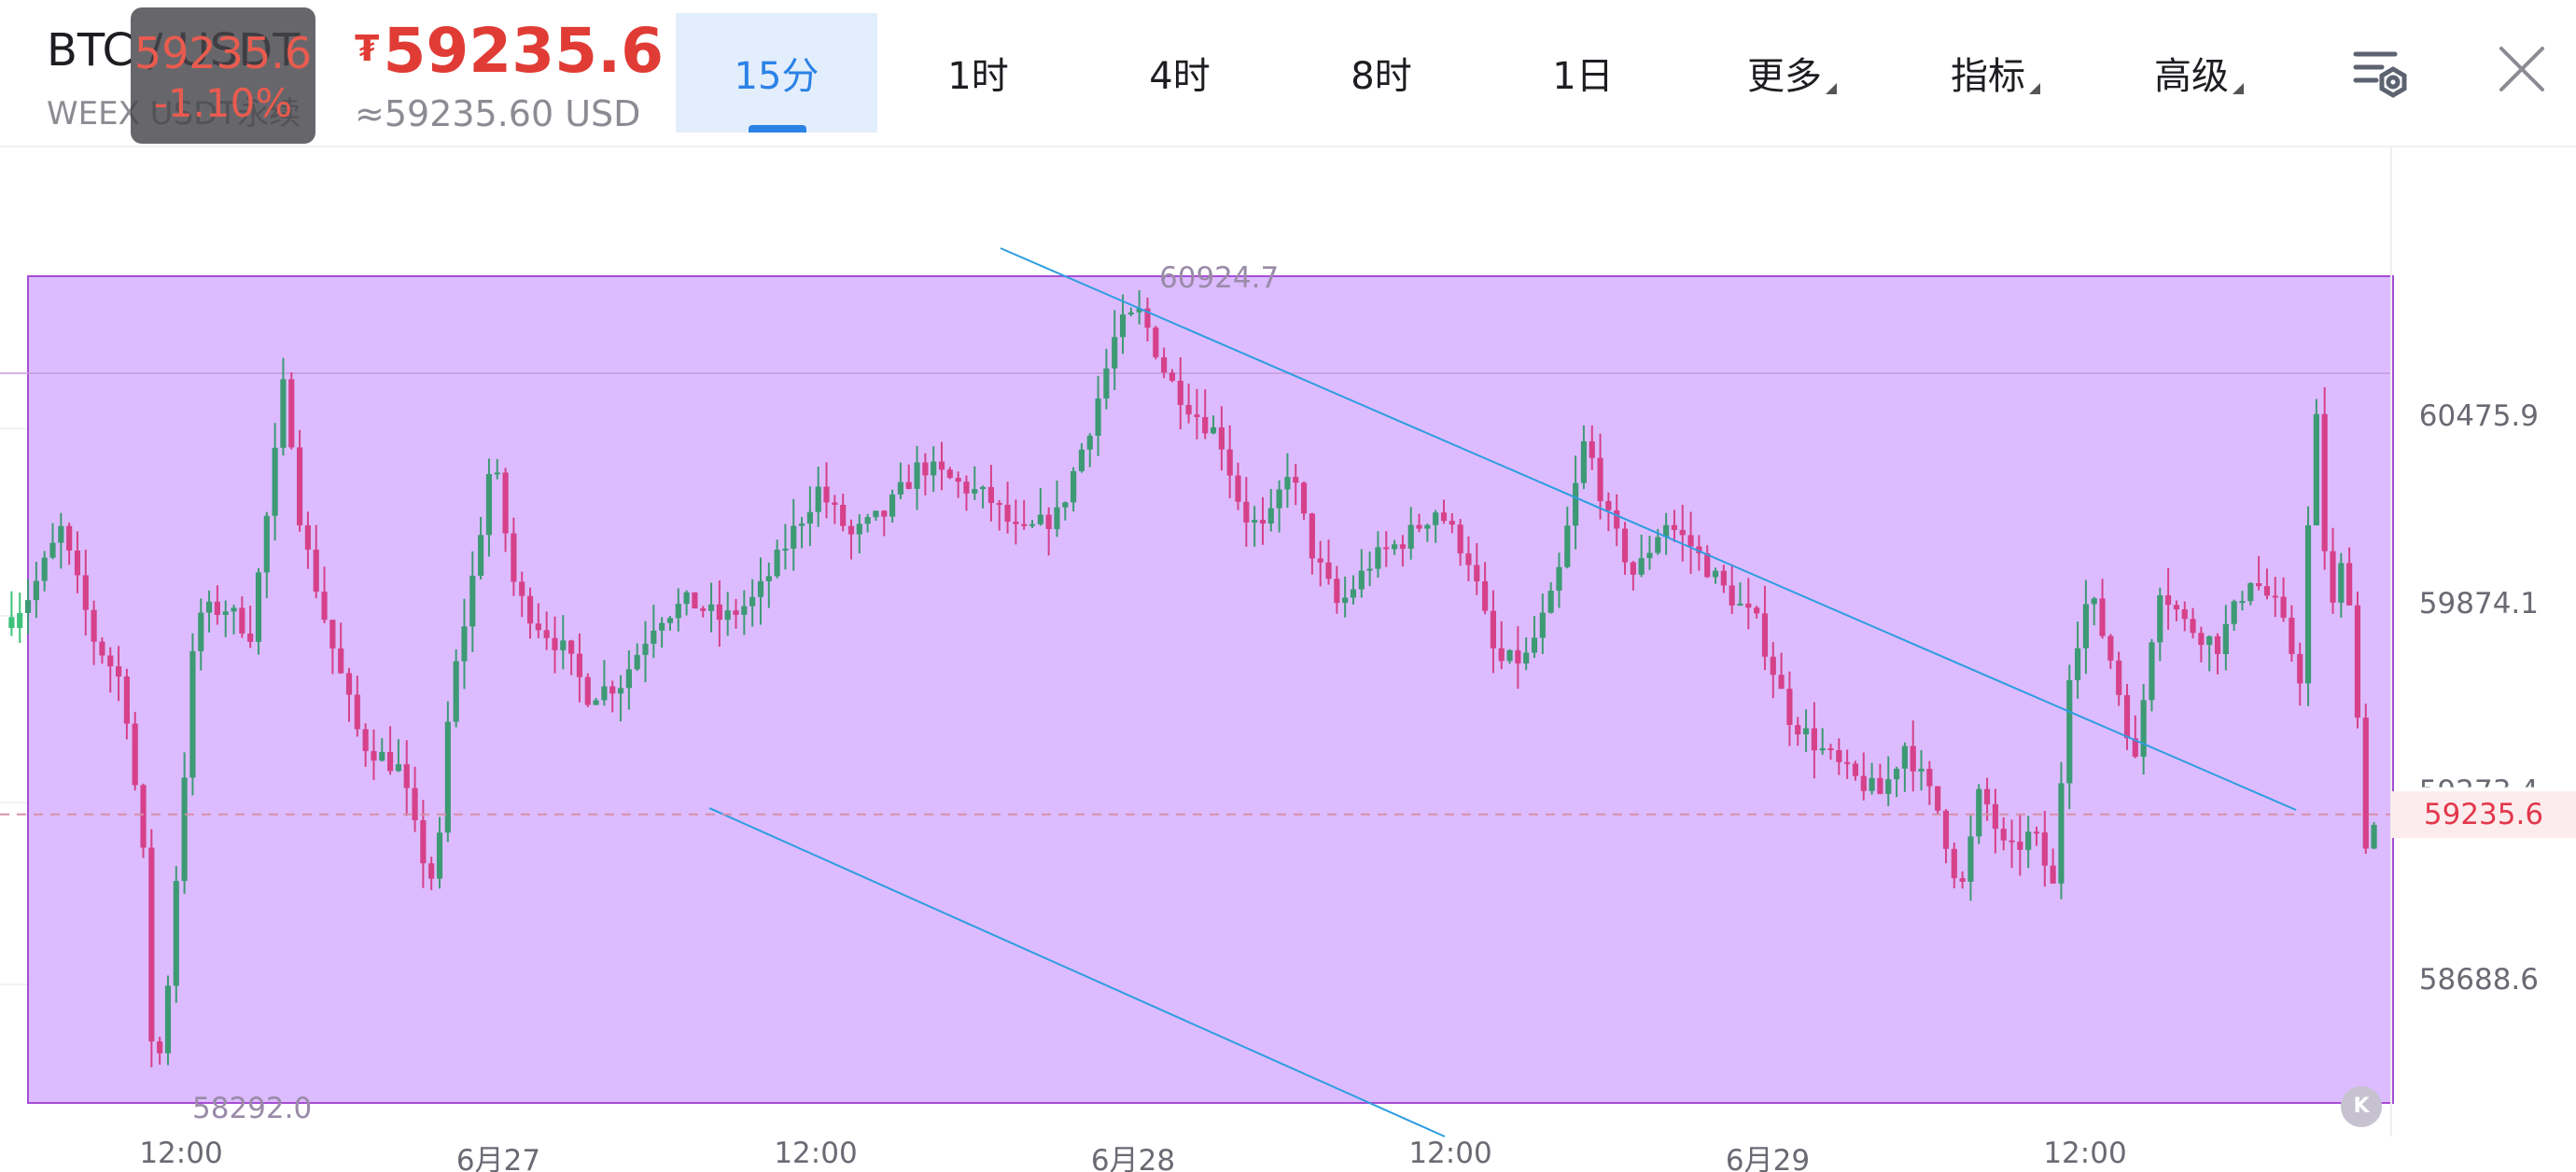 The image size is (2576, 1172). I want to click on high-price-label: 60924.7, so click(1219, 278).